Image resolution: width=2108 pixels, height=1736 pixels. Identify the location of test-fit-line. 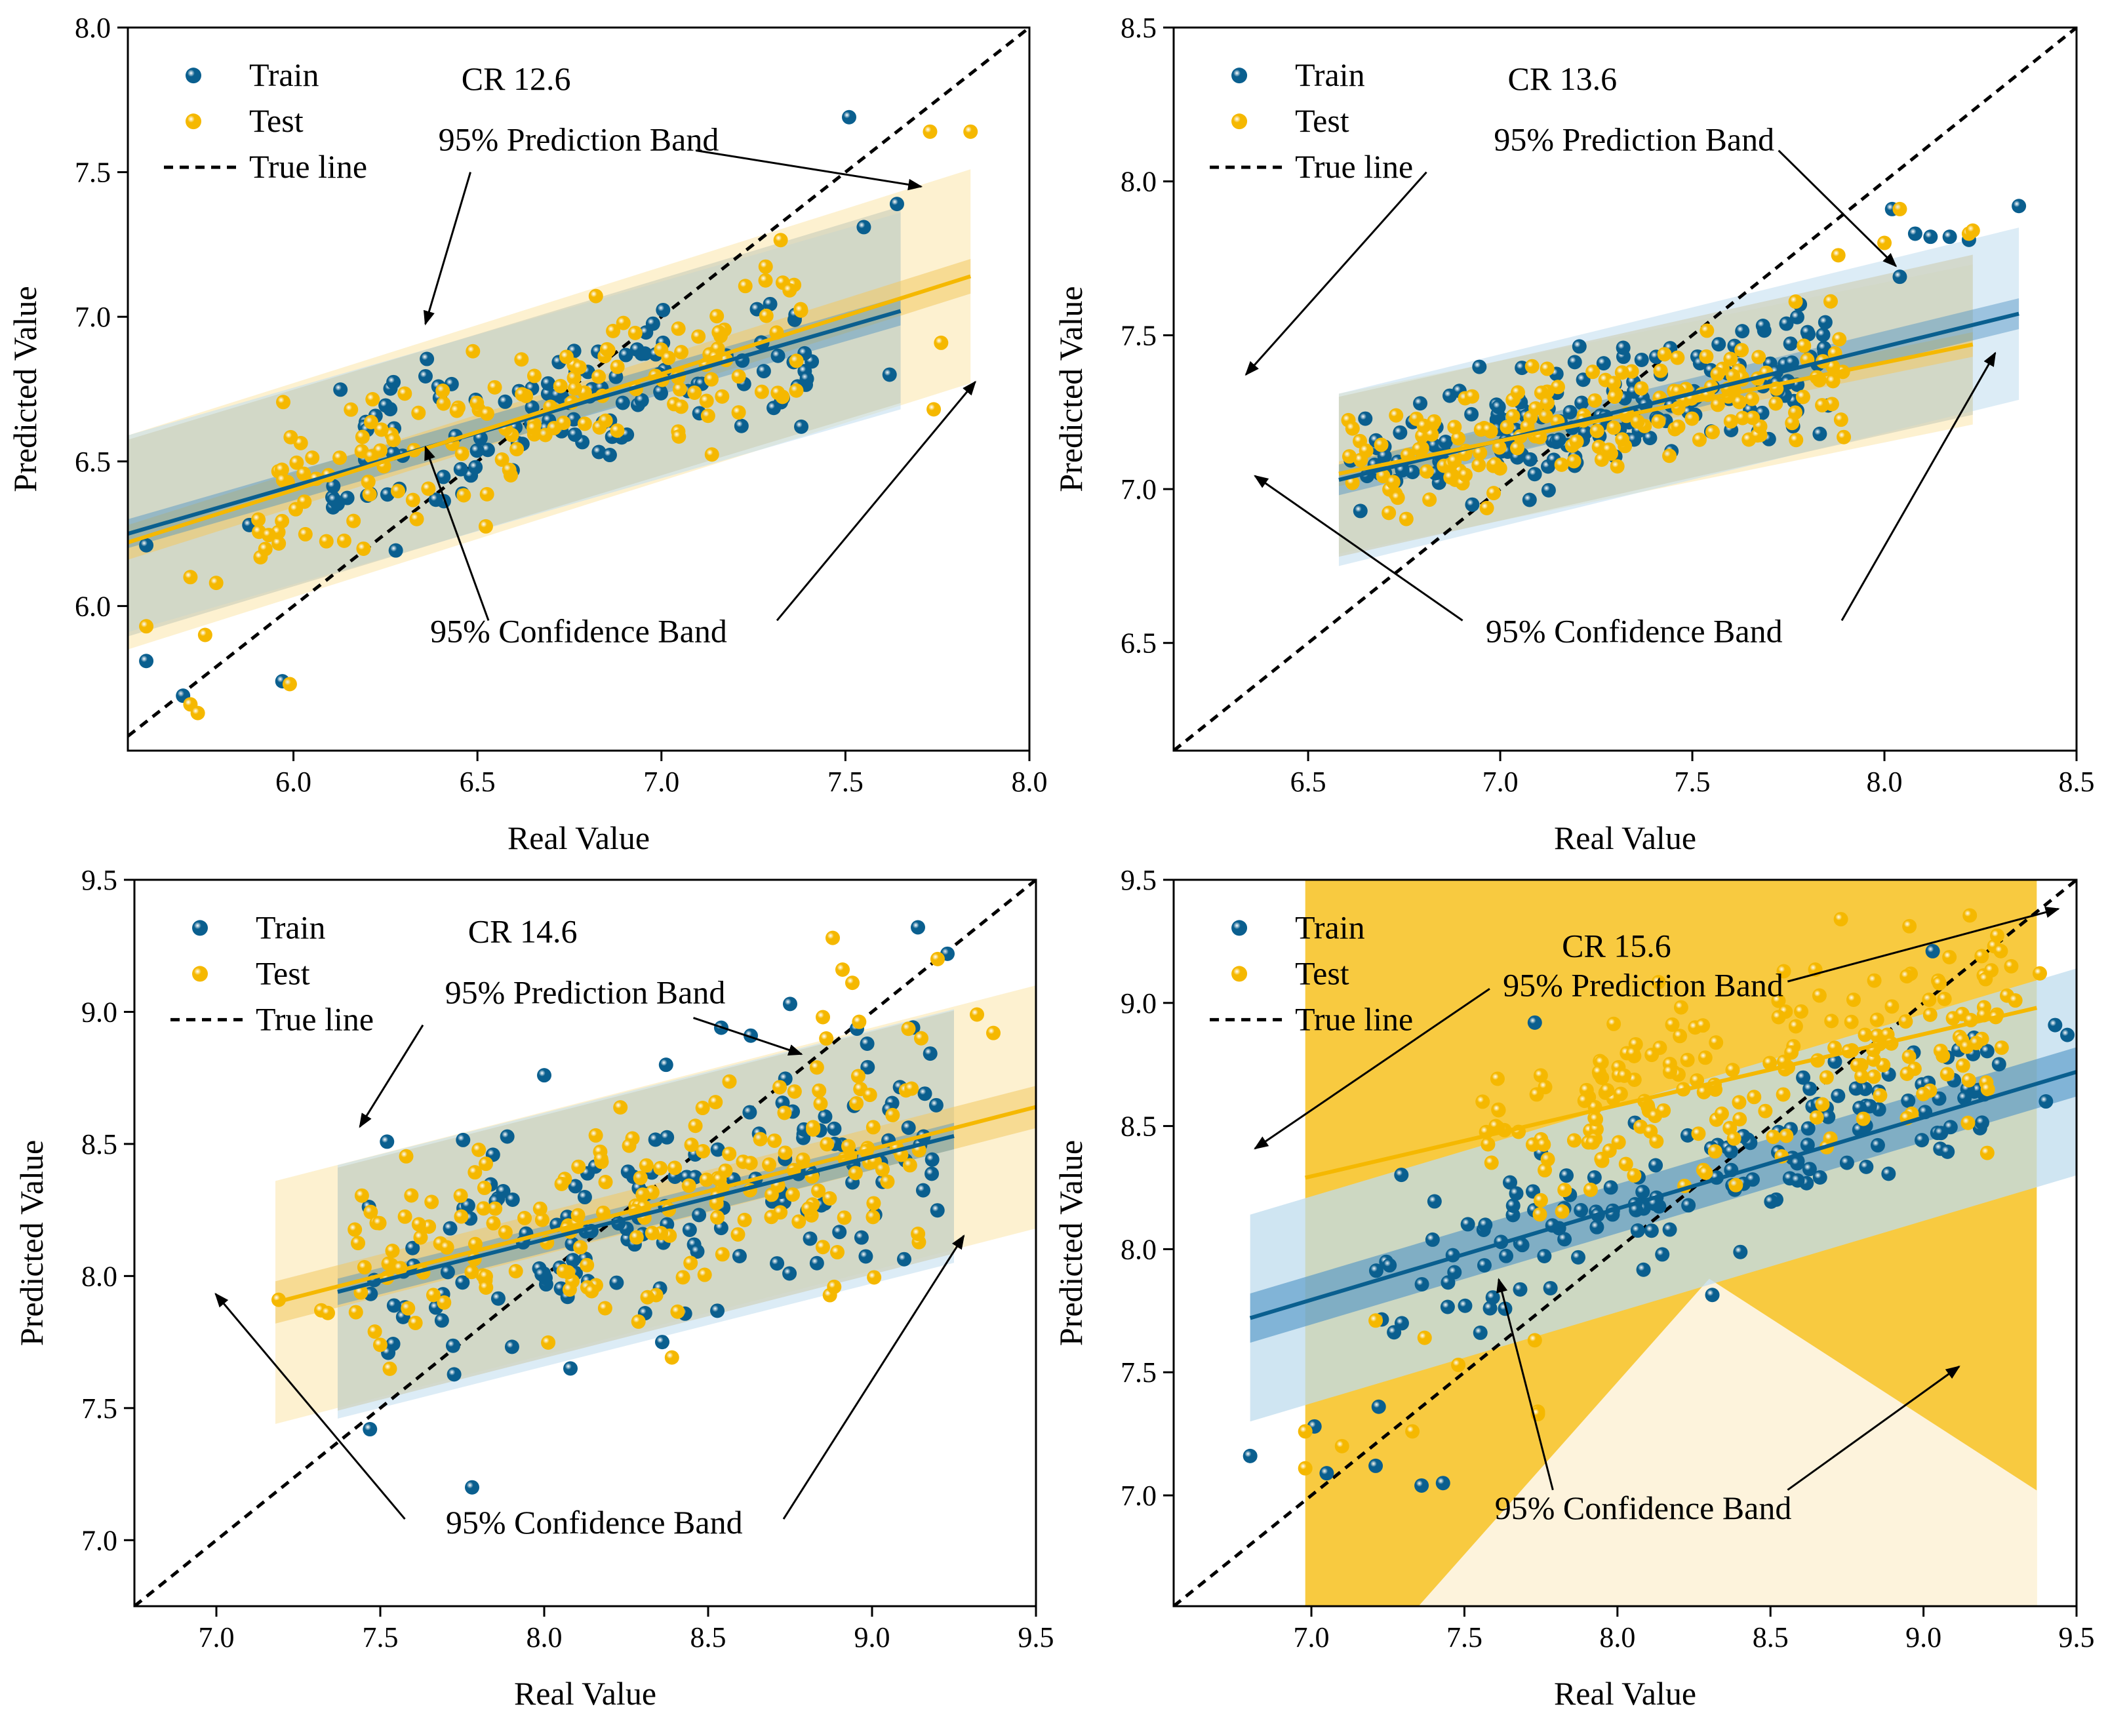
(1671, 1093).